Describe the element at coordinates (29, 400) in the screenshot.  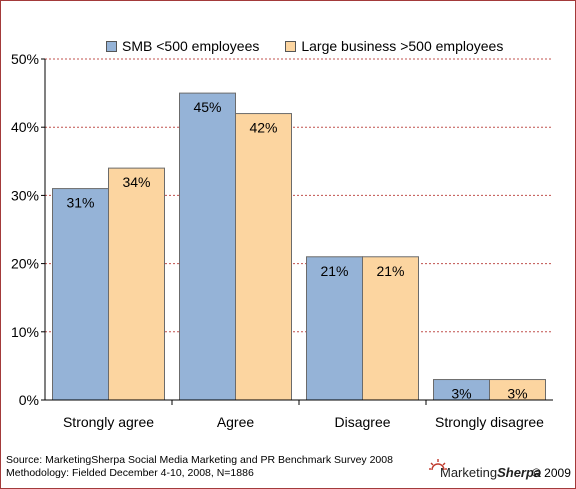
I see `y-tick-label: 0%` at that location.